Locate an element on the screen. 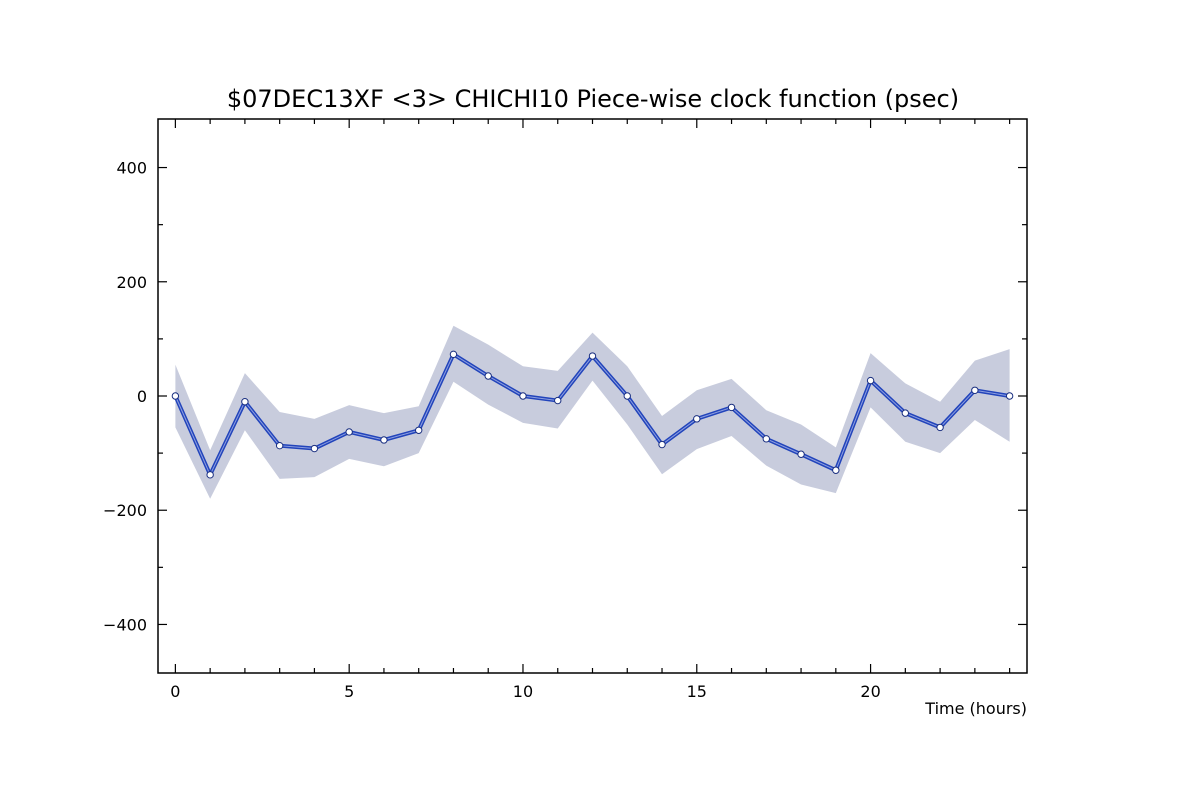 The image size is (1186, 796). x-tick-label: 5 is located at coordinates (349, 691).